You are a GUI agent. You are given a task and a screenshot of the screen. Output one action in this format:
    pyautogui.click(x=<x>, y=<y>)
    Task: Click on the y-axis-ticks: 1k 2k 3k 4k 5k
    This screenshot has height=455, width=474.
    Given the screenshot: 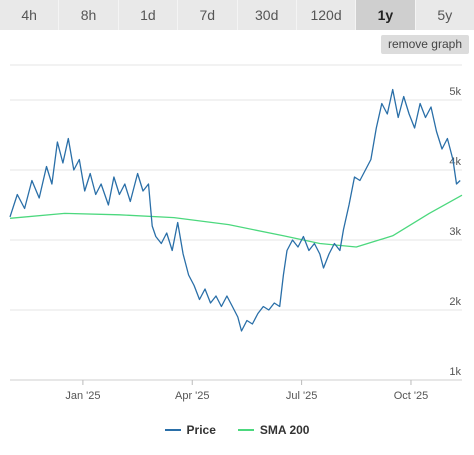 What is the action you would take?
    pyautogui.click(x=455, y=232)
    